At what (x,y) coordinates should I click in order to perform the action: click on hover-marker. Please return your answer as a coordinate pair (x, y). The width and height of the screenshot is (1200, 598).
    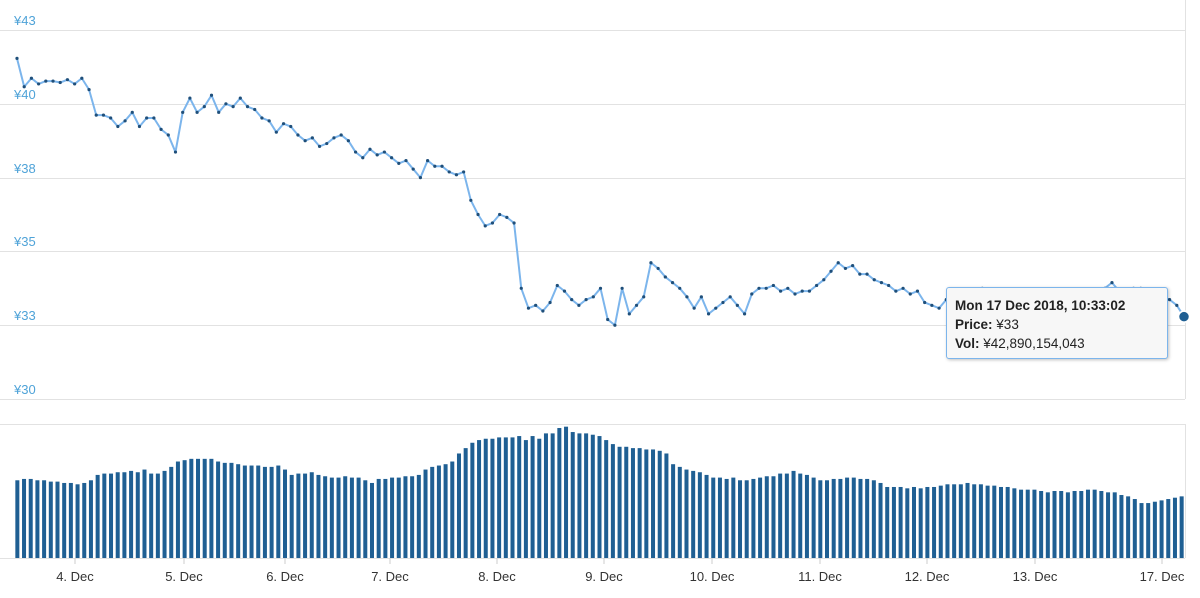
    Looking at the image, I should click on (1184, 316).